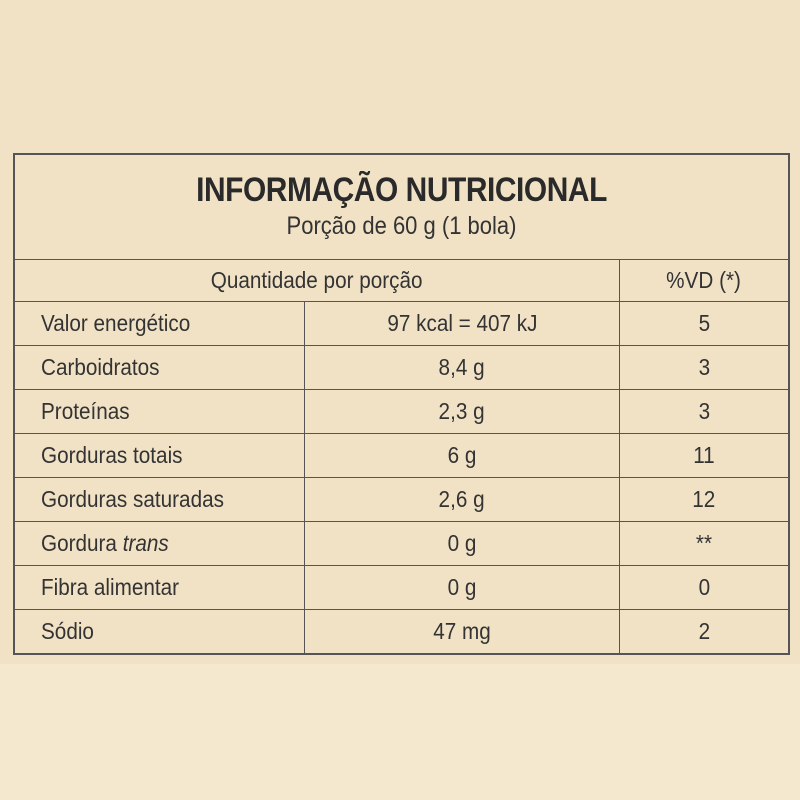 The image size is (800, 800). I want to click on nutrient-vd: 5, so click(704, 323).